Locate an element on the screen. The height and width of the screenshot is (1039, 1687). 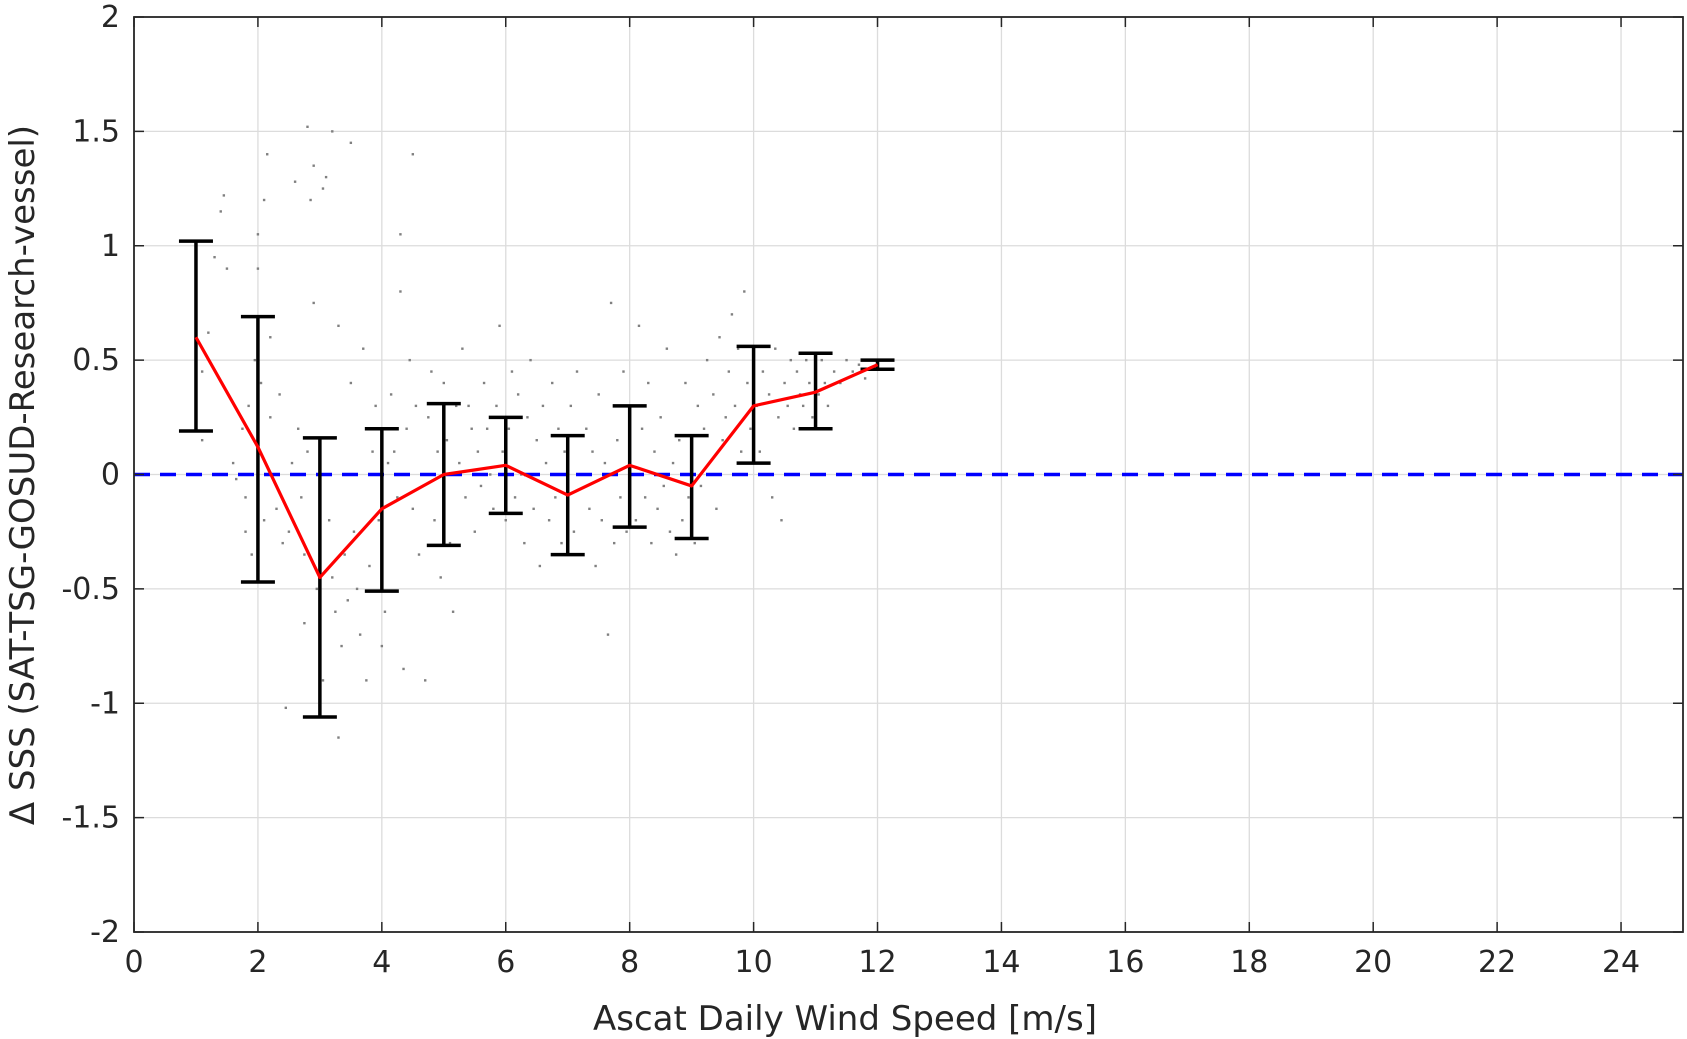
y-tick-label: 2 is located at coordinates (110, 17).